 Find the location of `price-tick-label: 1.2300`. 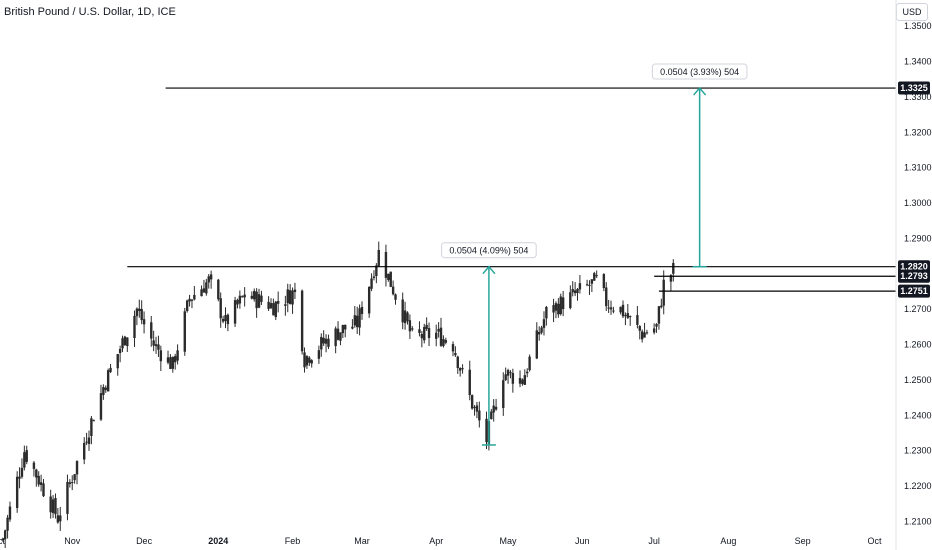

price-tick-label: 1.2300 is located at coordinates (918, 451).